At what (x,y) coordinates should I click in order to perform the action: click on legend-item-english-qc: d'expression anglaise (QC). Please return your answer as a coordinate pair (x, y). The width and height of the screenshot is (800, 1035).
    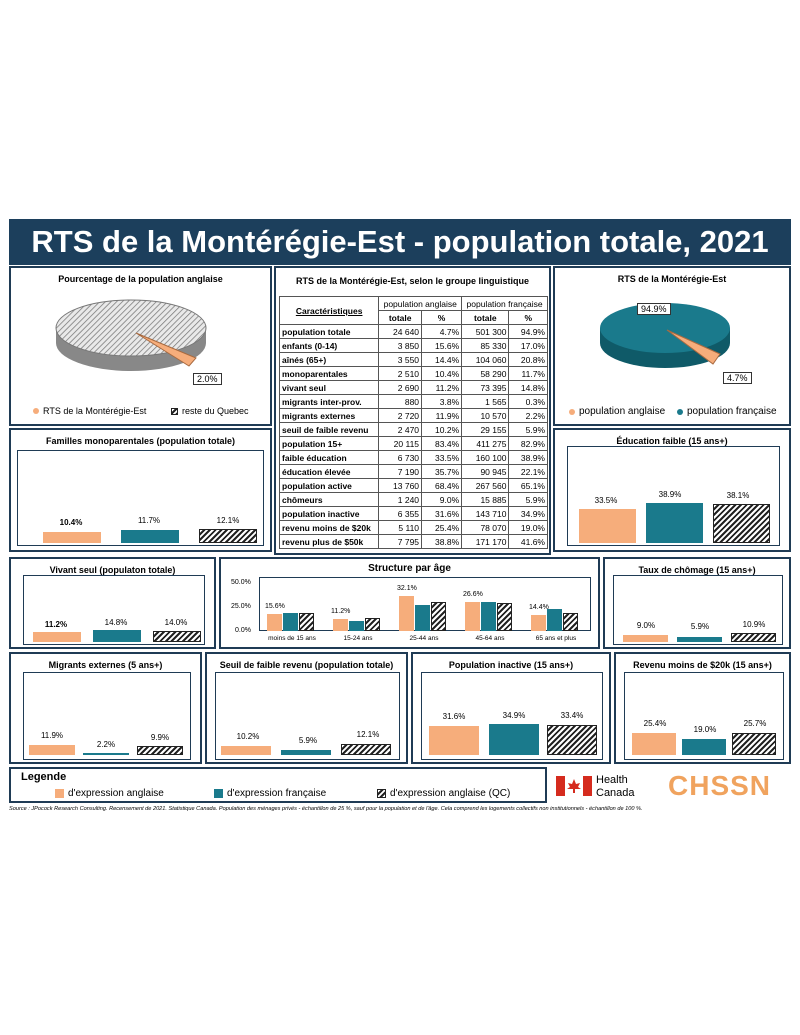
    Looking at the image, I should click on (443, 793).